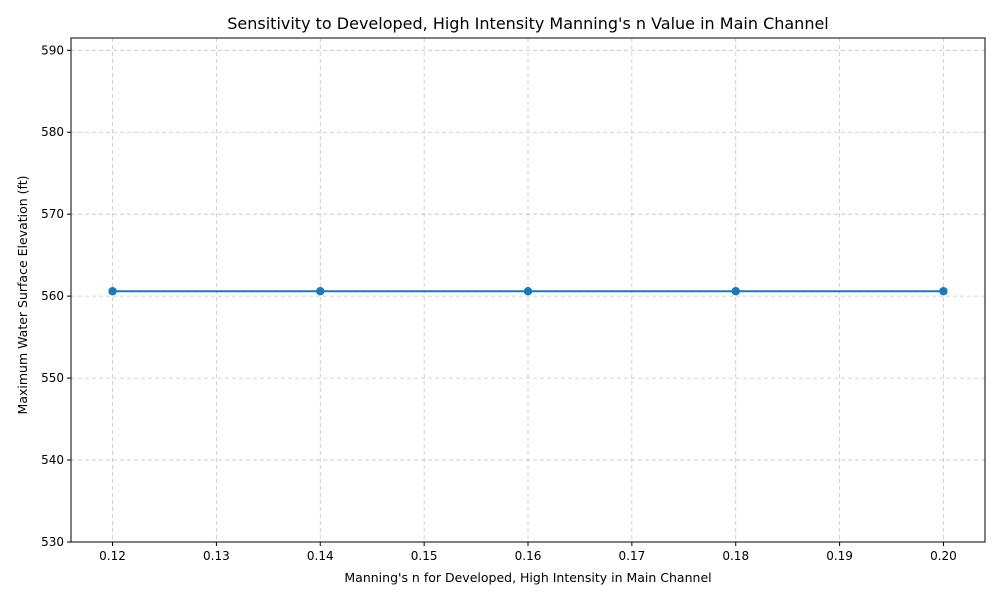  What do you see at coordinates (216, 556) in the screenshot?
I see `x-tick-label: 0.13` at bounding box center [216, 556].